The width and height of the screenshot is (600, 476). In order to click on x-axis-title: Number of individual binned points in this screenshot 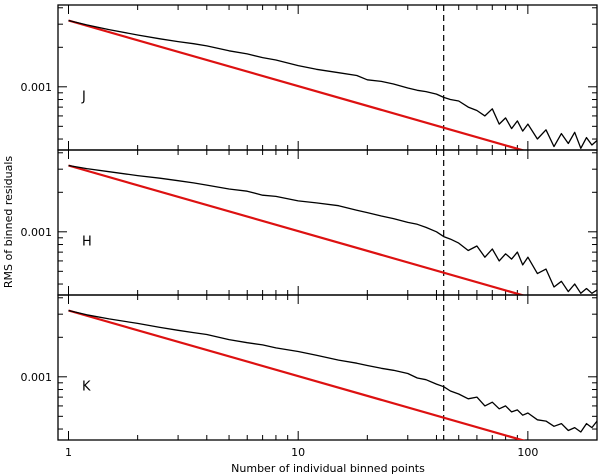, I will do `click(328, 468)`.